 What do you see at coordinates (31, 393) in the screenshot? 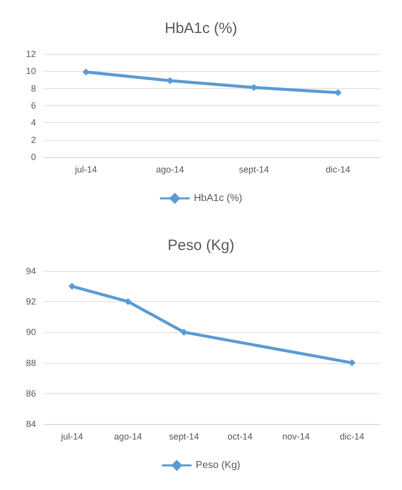
I see `y-tick-label: 86` at bounding box center [31, 393].